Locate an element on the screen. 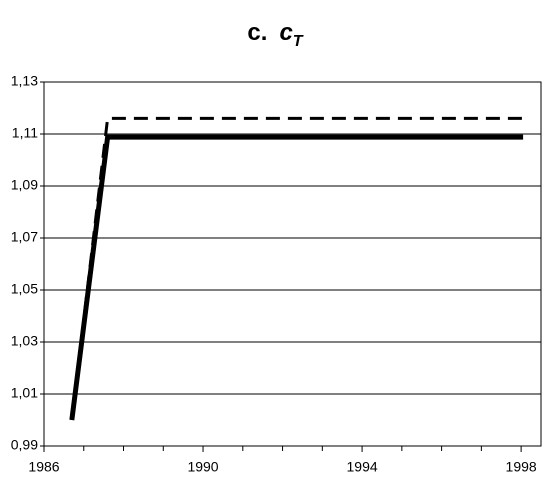  y-tick-label: 1,11 is located at coordinates (25, 133).